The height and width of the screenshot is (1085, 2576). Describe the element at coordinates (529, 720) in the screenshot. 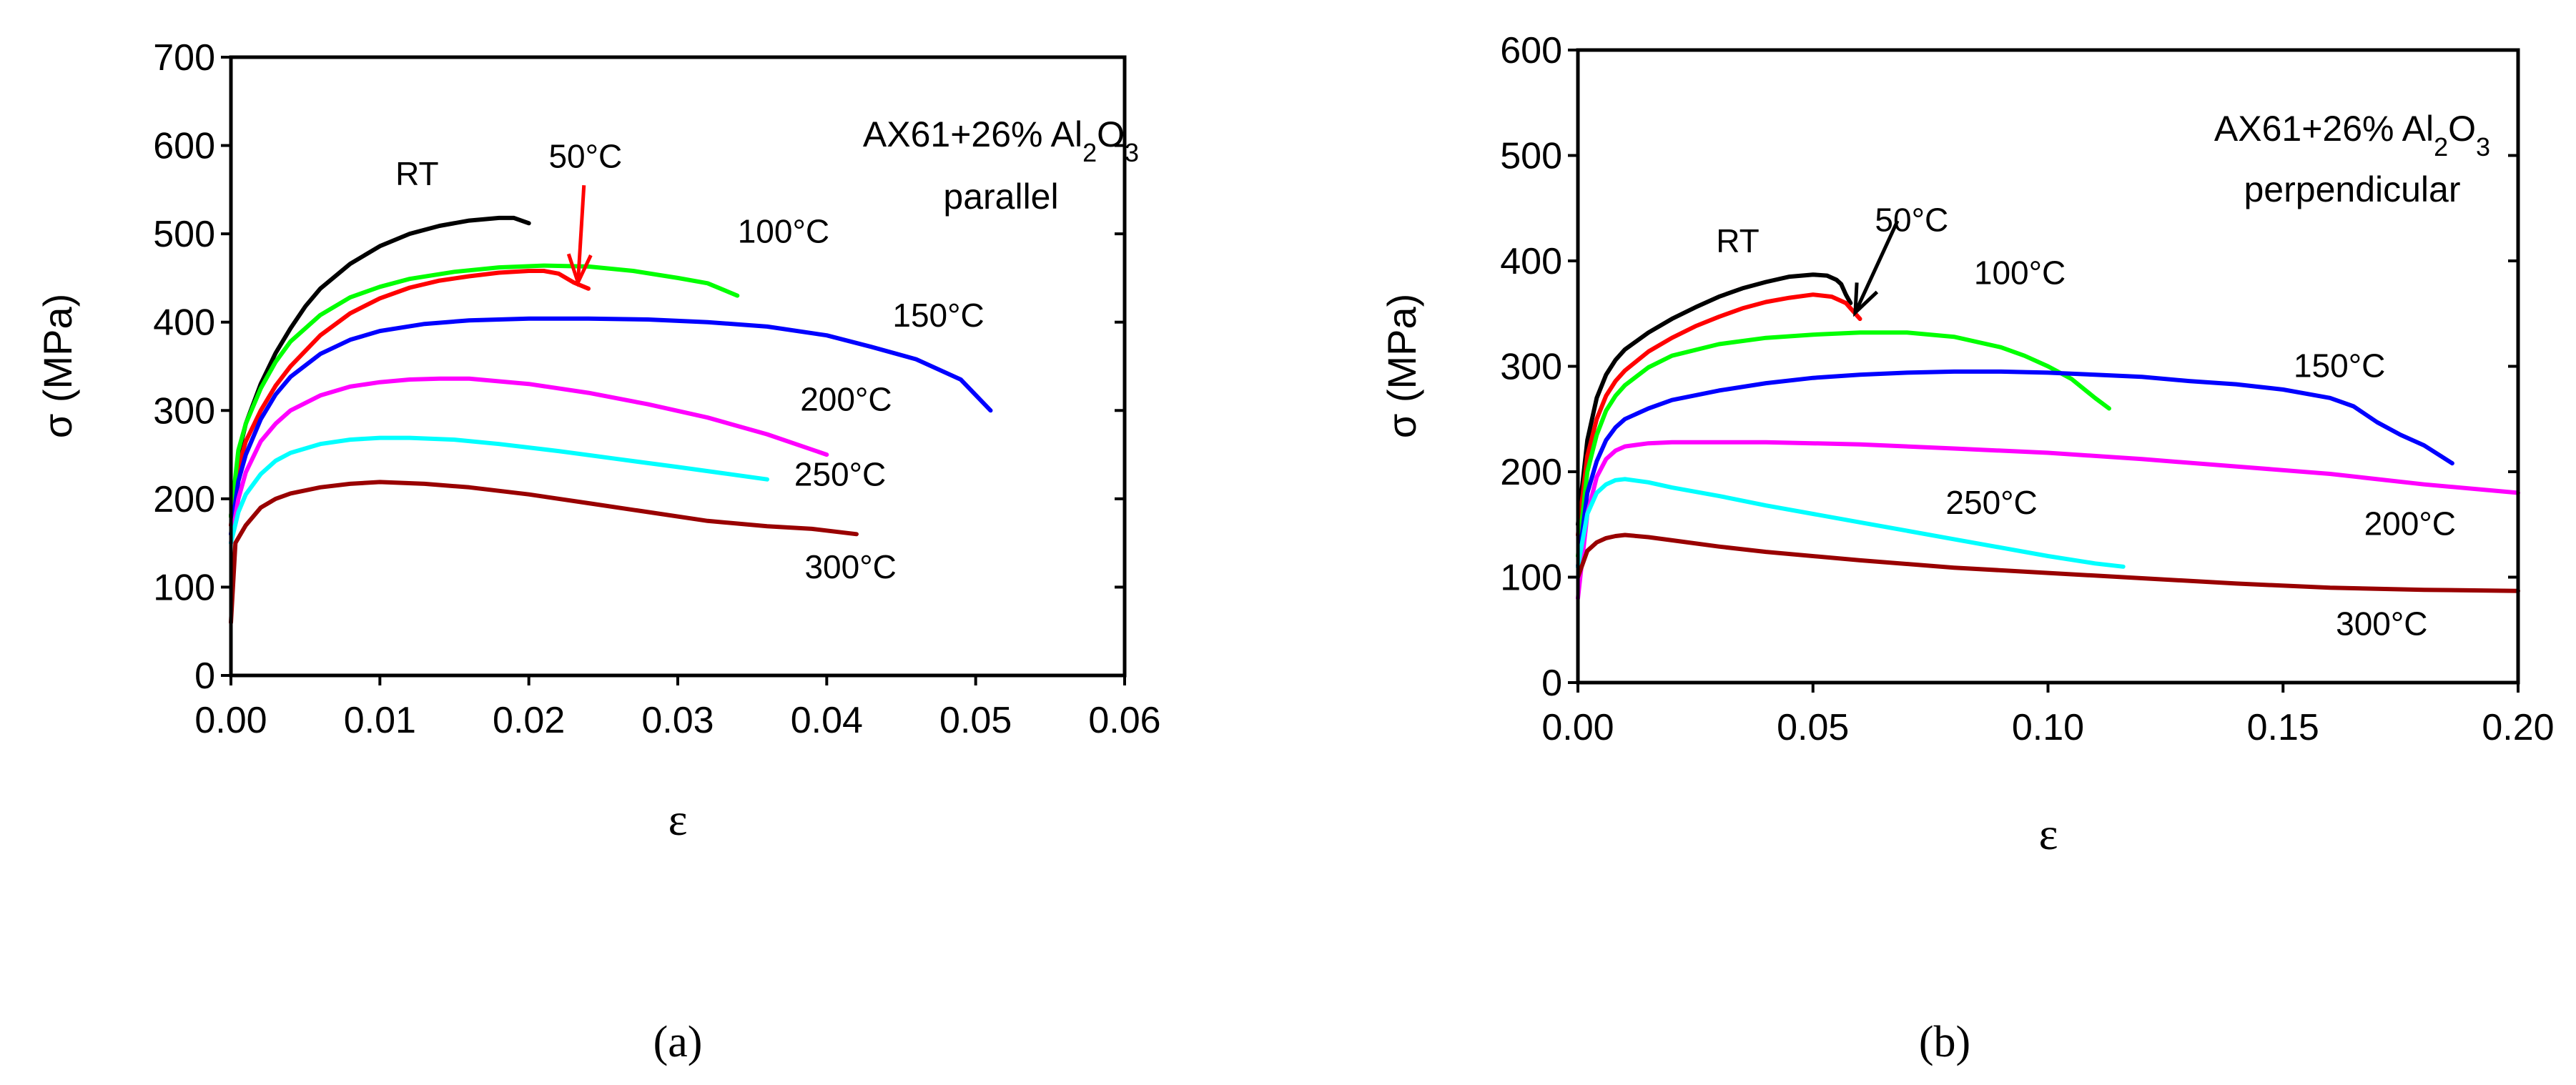

I see `x-tick-label: 0.02` at that location.